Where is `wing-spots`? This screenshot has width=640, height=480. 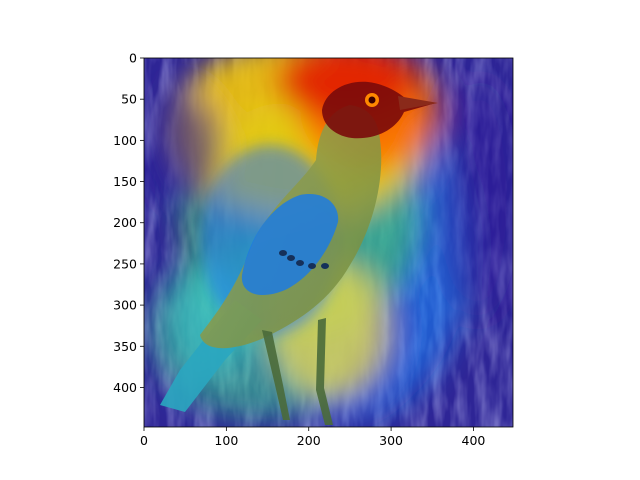 wing-spots is located at coordinates (304, 259).